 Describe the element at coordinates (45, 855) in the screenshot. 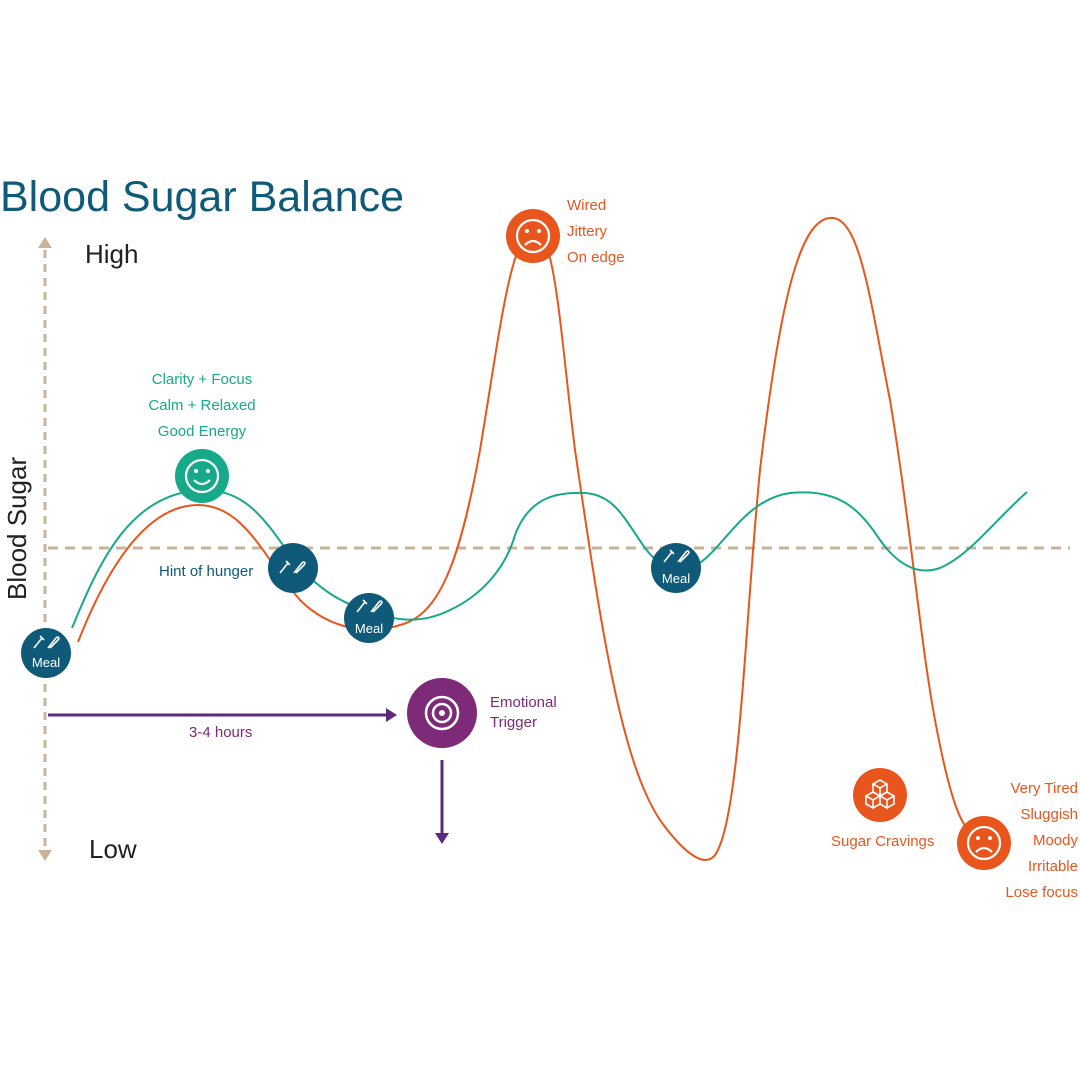

I see `y-axis-arrow-down` at that location.